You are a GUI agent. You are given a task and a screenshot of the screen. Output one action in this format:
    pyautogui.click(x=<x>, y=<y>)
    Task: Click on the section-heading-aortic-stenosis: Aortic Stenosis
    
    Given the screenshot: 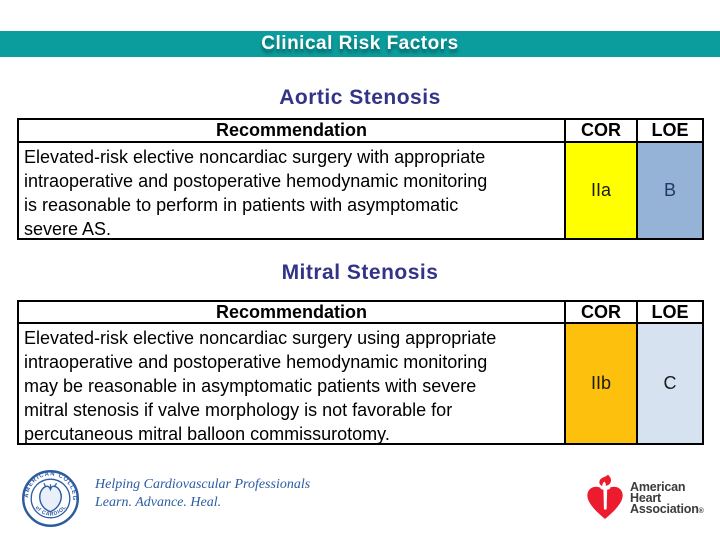 What is the action you would take?
    pyautogui.click(x=360, y=97)
    